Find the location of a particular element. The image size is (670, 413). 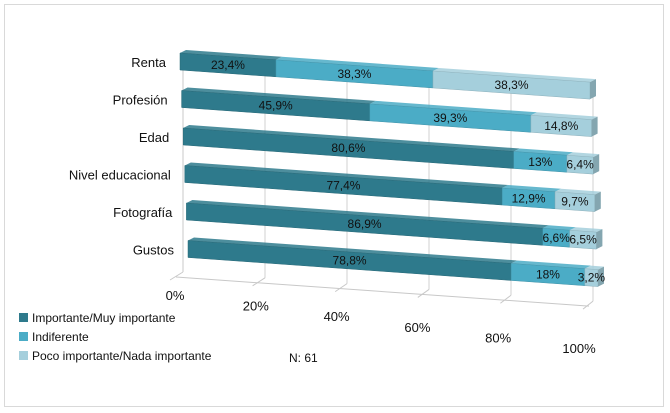

category-label: Renta is located at coordinates (148, 62).